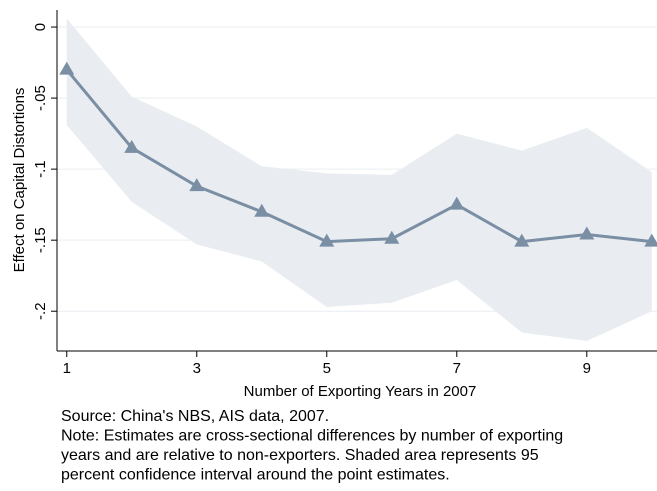 This screenshot has height=491, width=657. Describe the element at coordinates (40, 27) in the screenshot. I see `y-tick-label: 0` at that location.